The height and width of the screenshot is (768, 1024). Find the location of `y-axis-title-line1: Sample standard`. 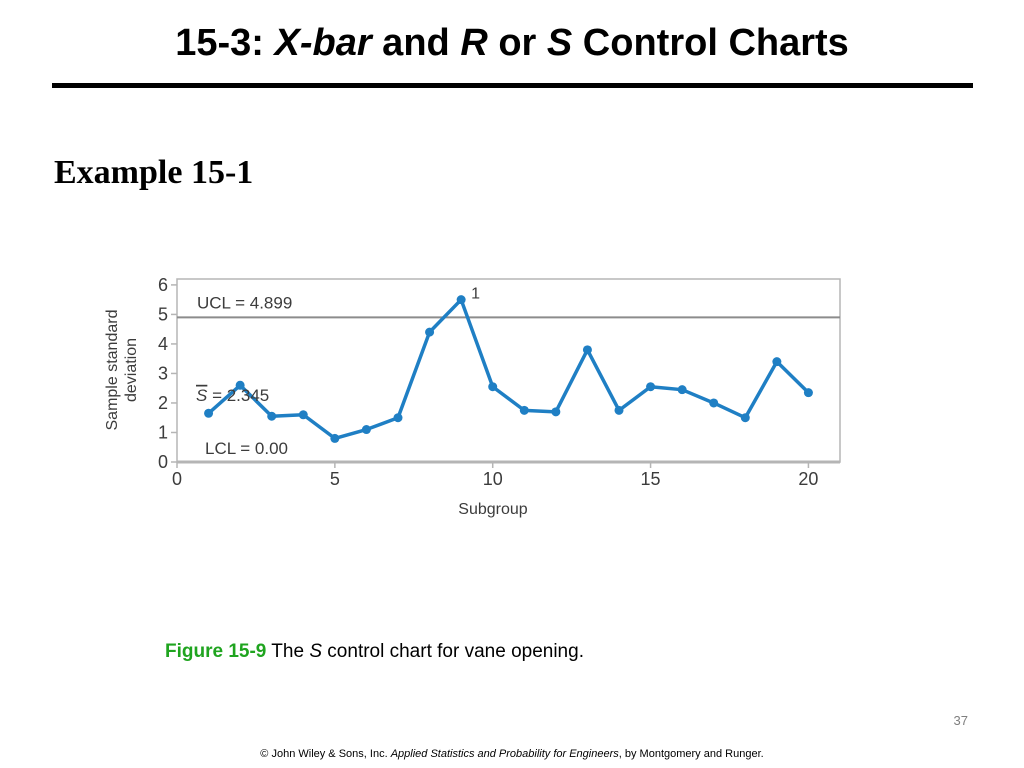

y-axis-title-line1: Sample standard is located at coordinates (112, 370).